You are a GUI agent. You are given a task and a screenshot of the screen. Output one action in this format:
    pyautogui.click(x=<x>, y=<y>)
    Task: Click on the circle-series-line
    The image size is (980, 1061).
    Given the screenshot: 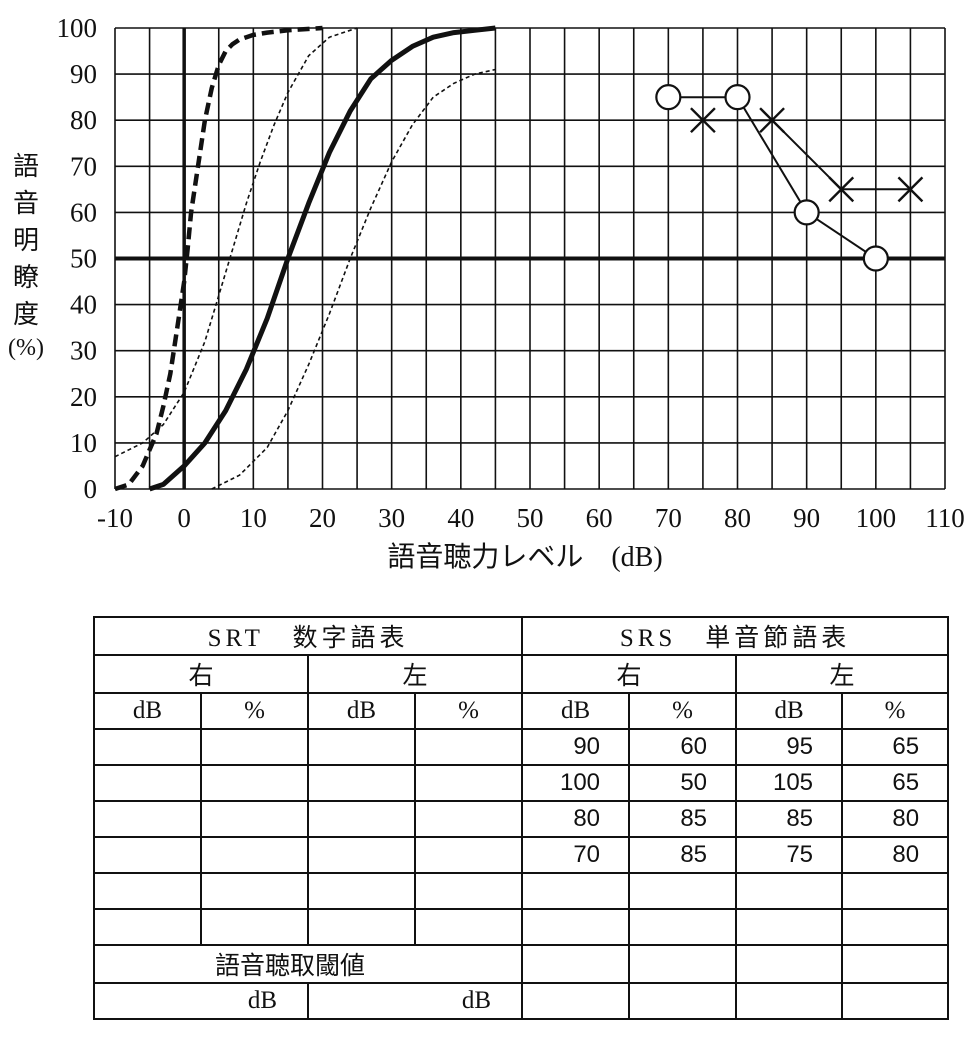 What is the action you would take?
    pyautogui.click(x=772, y=178)
    